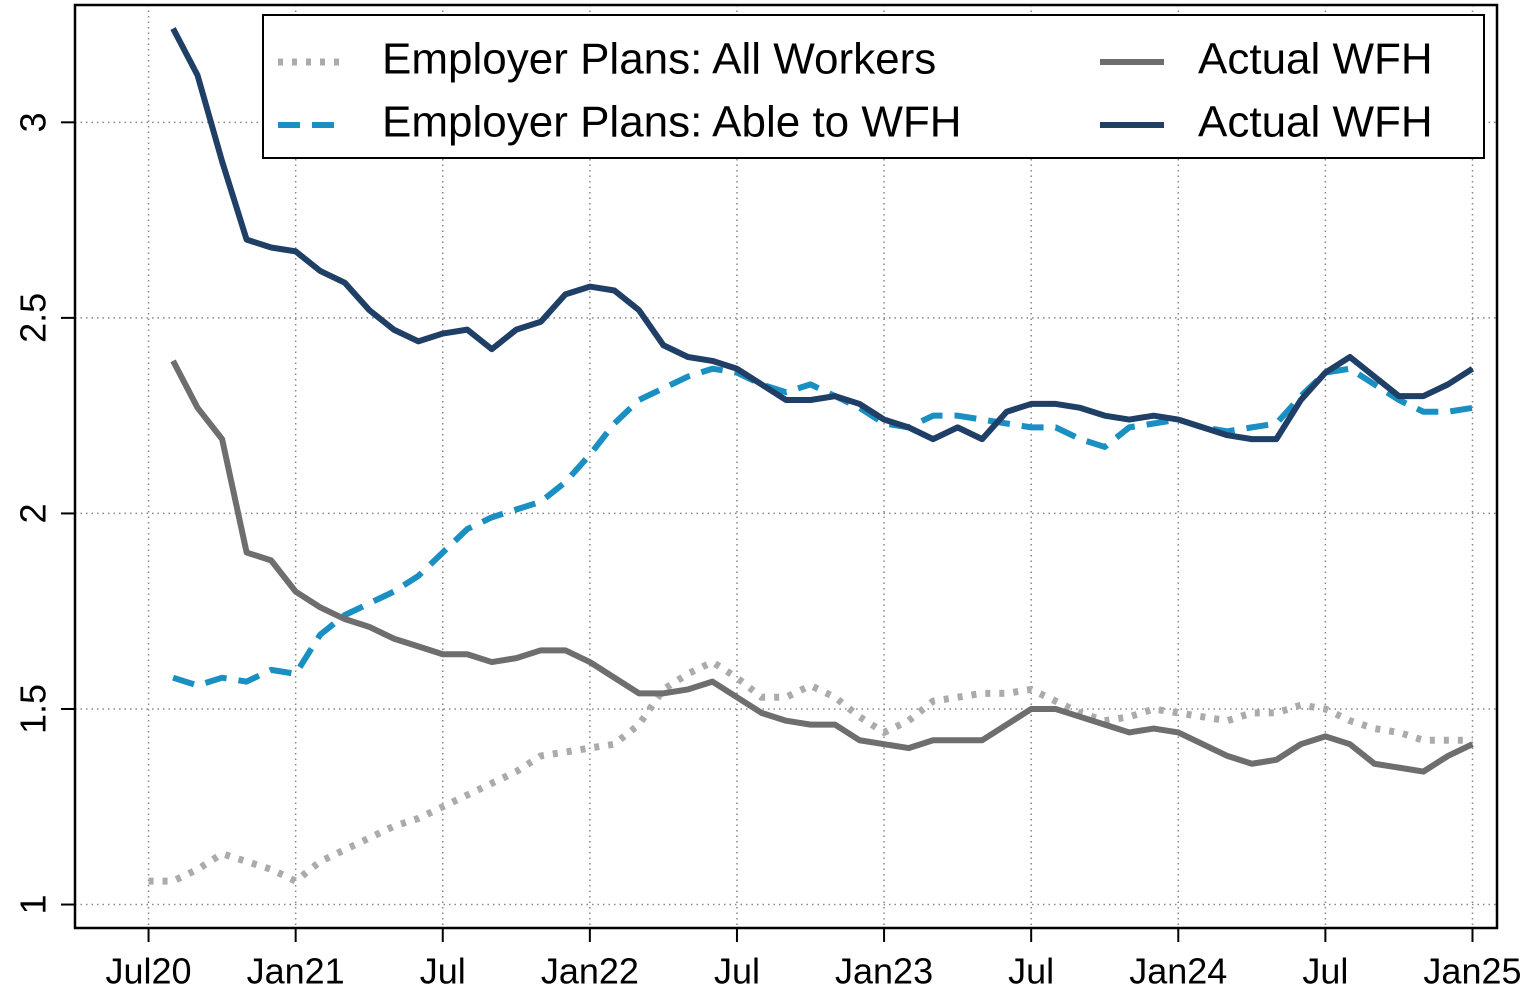  What do you see at coordinates (33, 513) in the screenshot?
I see `y-tick-label: 2` at bounding box center [33, 513].